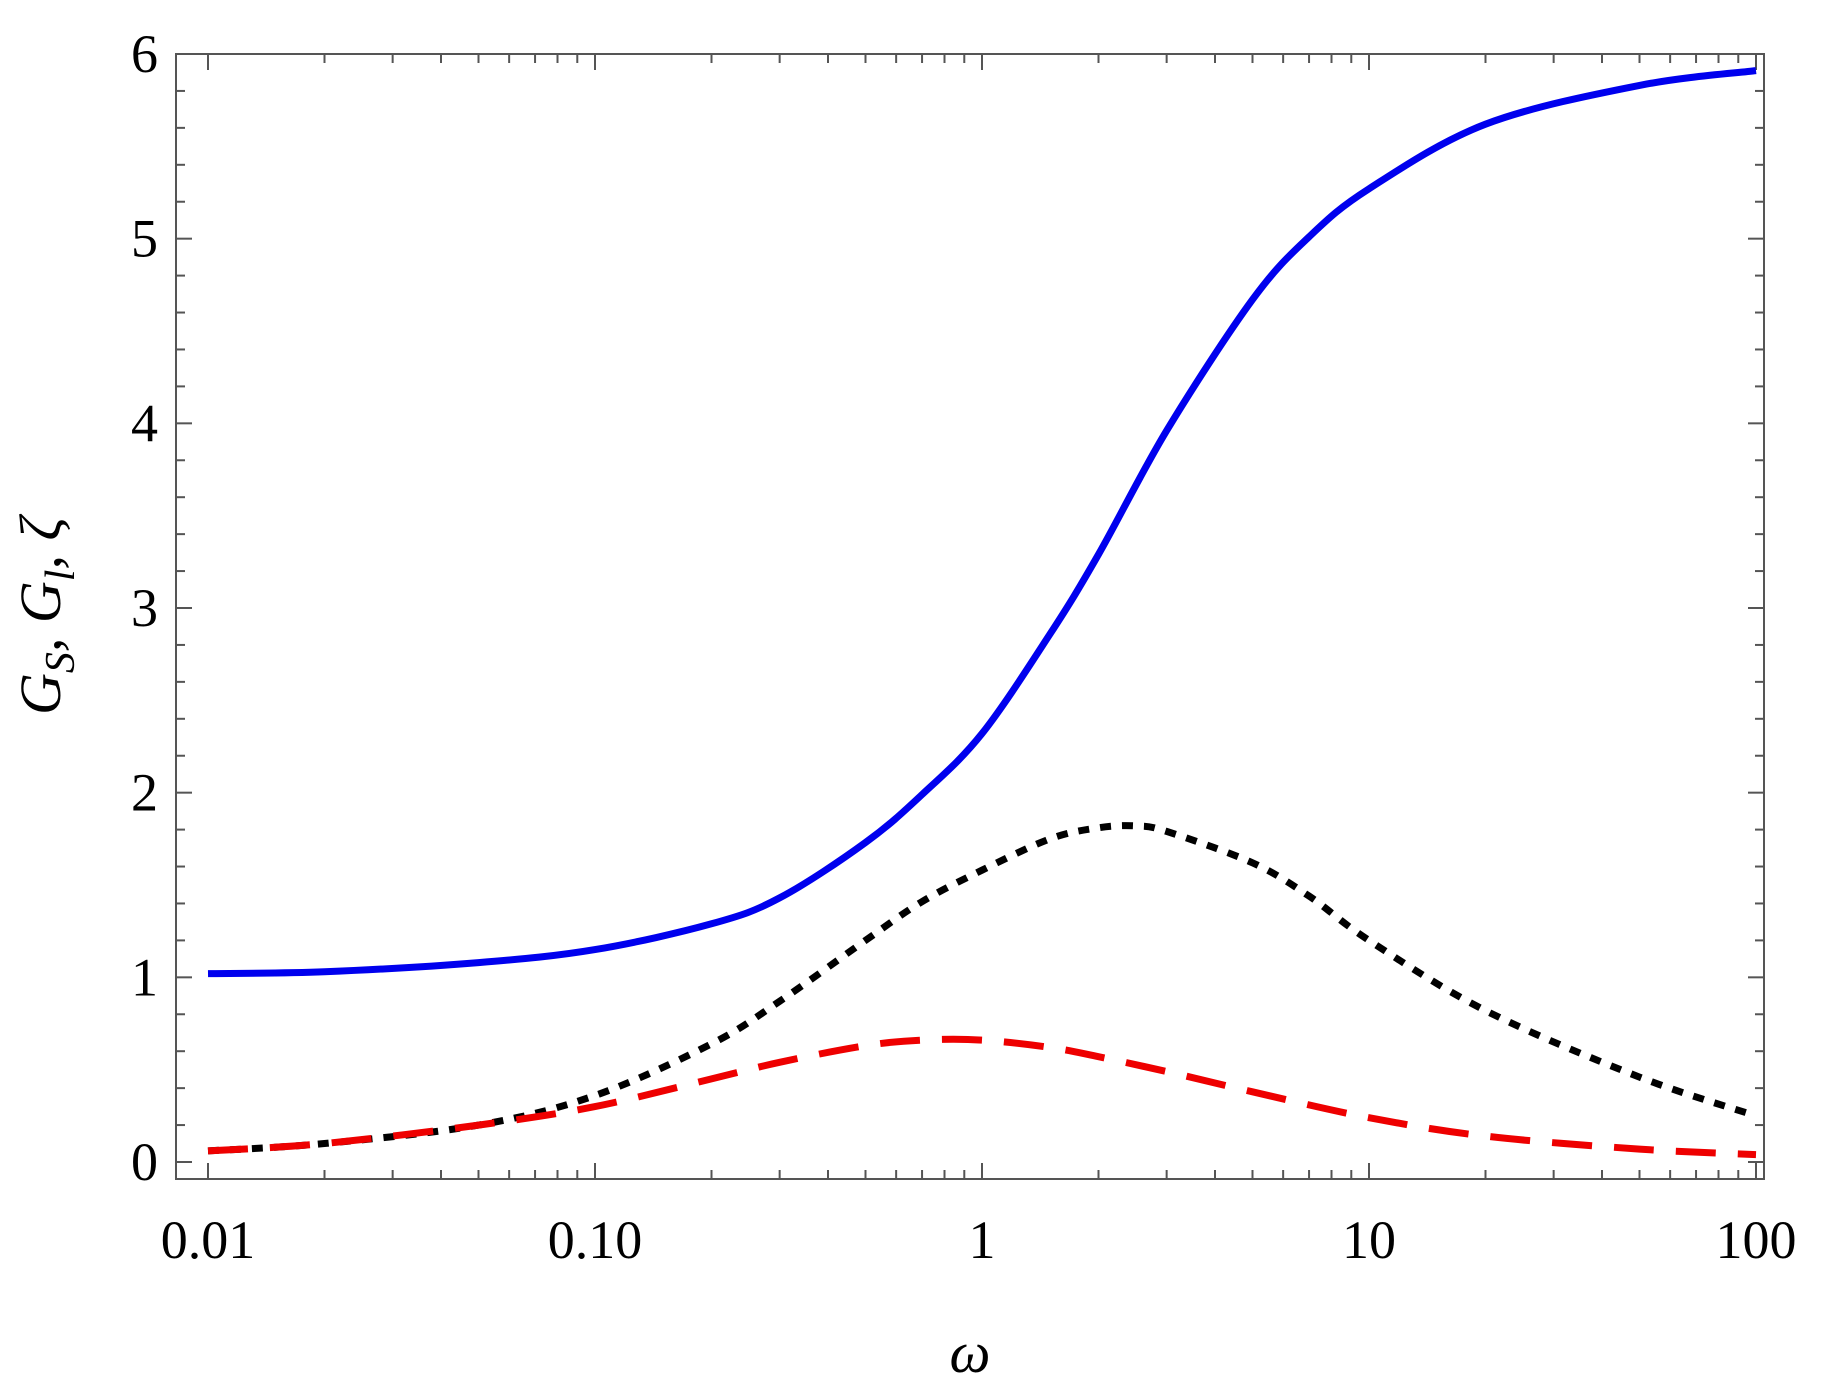  Describe the element at coordinates (144, 239) in the screenshot. I see `y-tick-label: 5` at that location.